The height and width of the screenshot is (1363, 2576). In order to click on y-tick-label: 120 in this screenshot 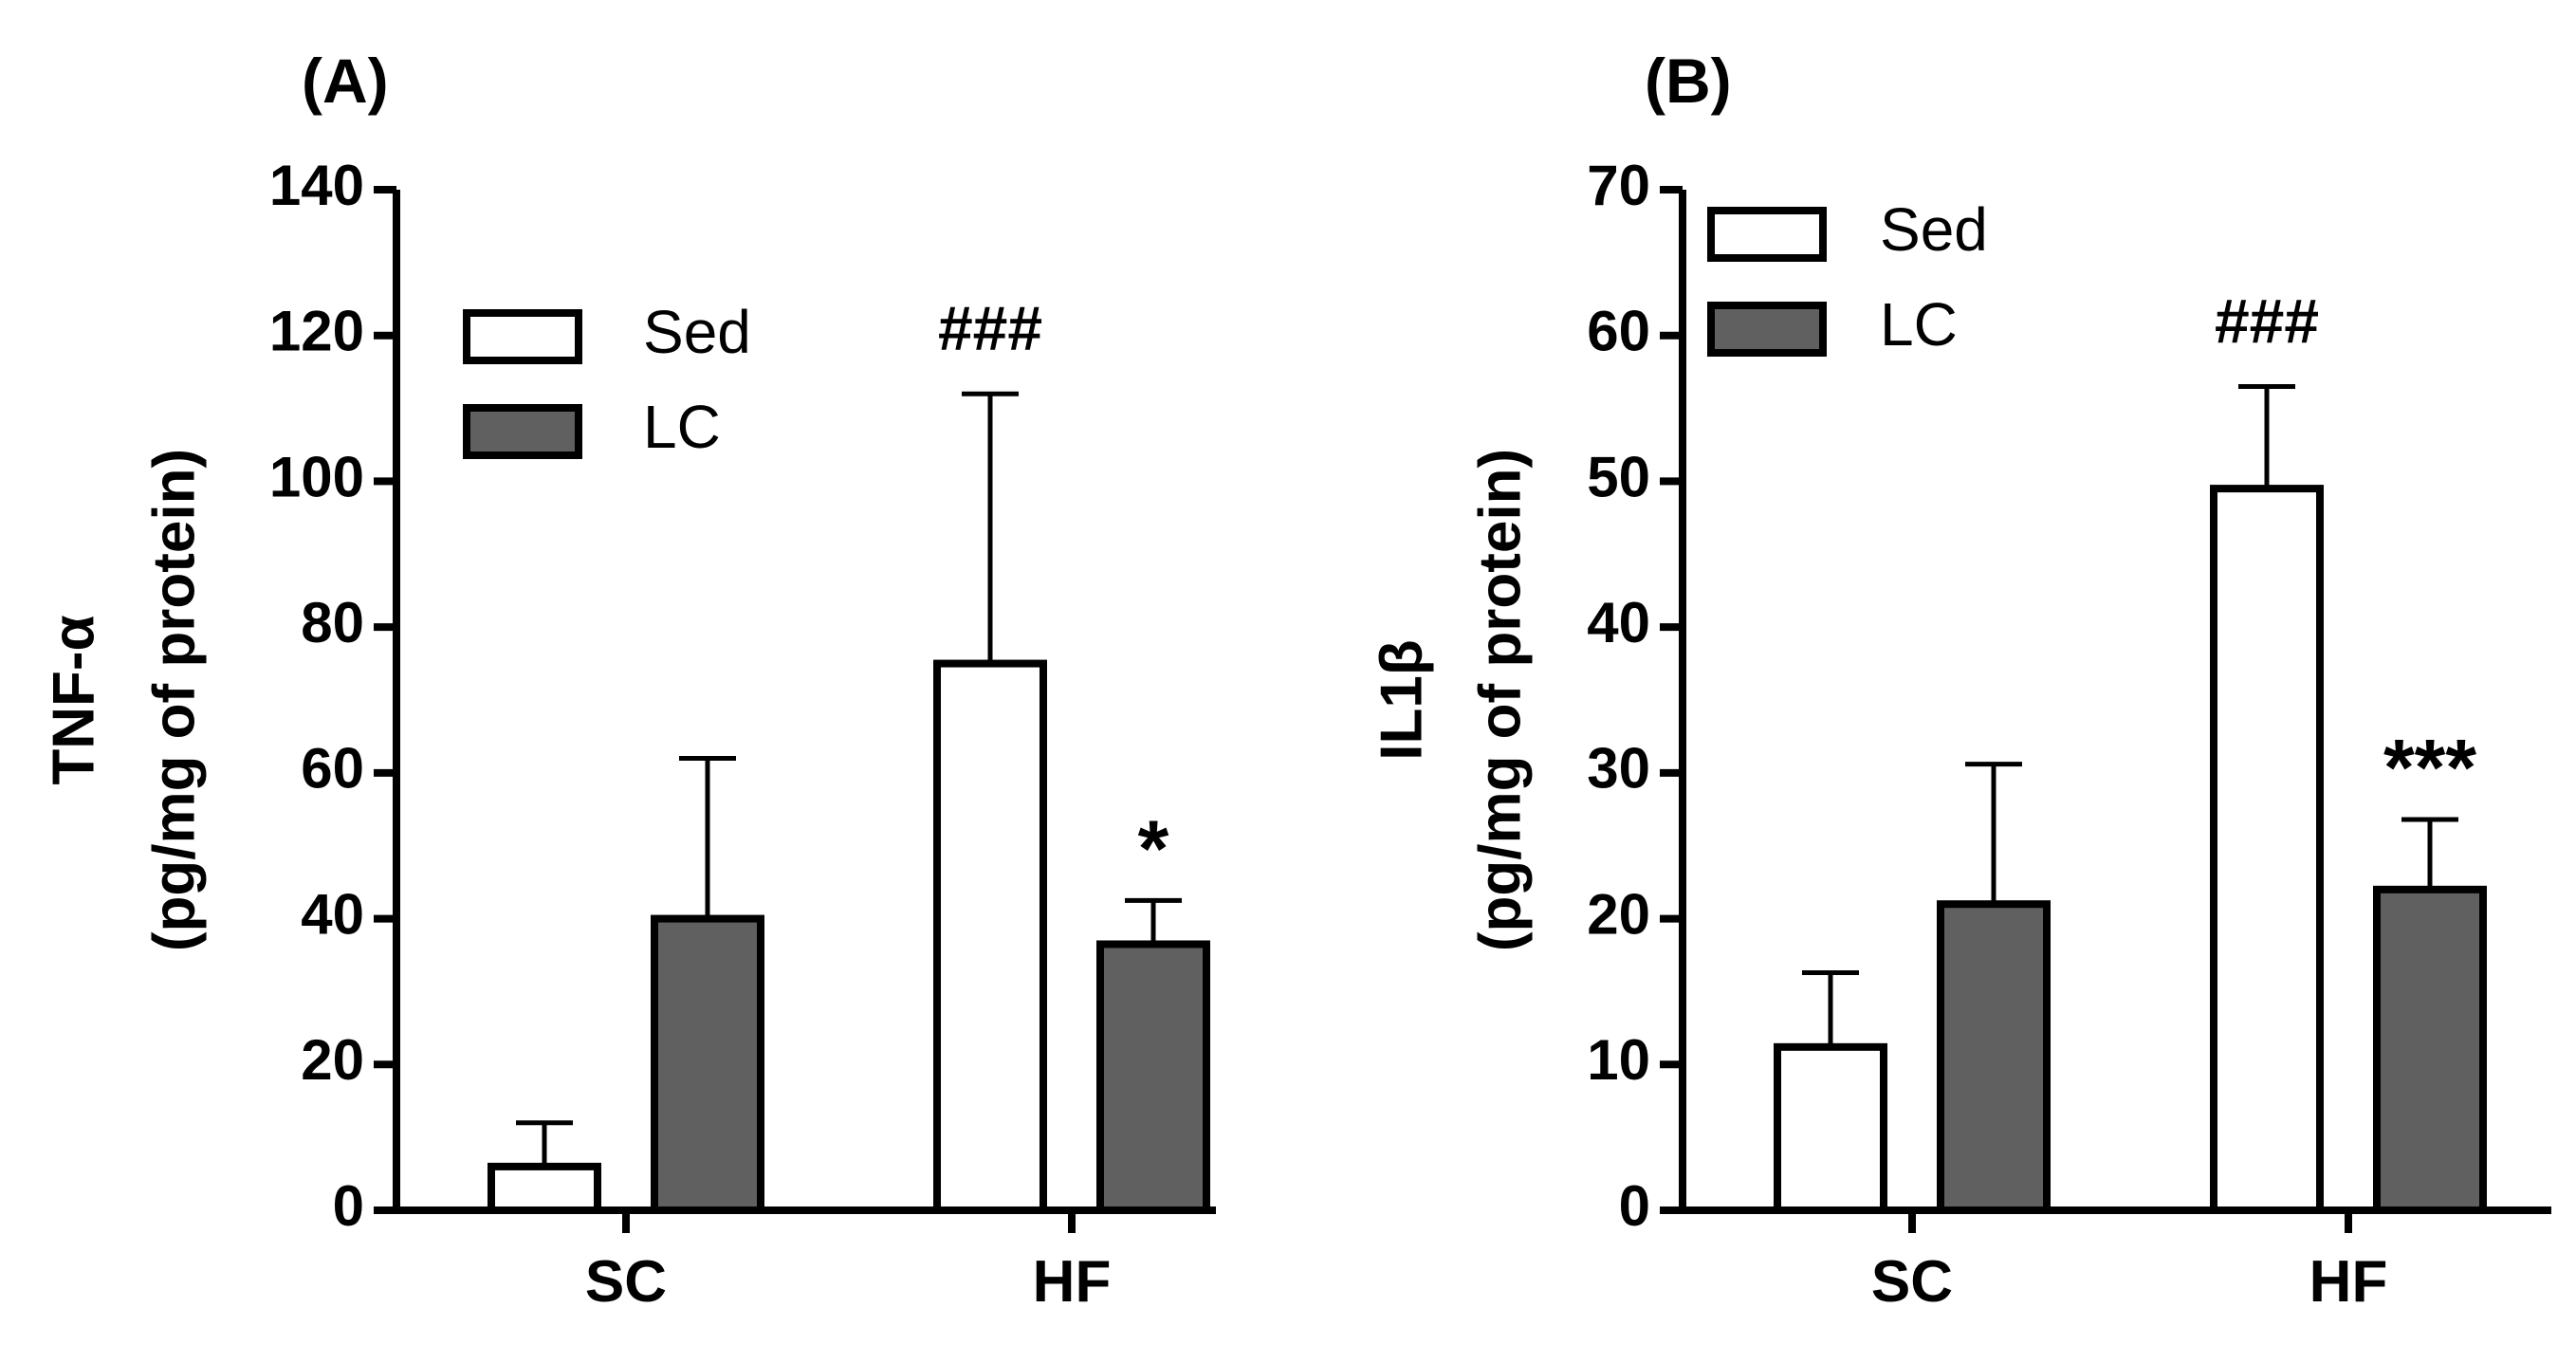, I will do `click(316, 332)`.